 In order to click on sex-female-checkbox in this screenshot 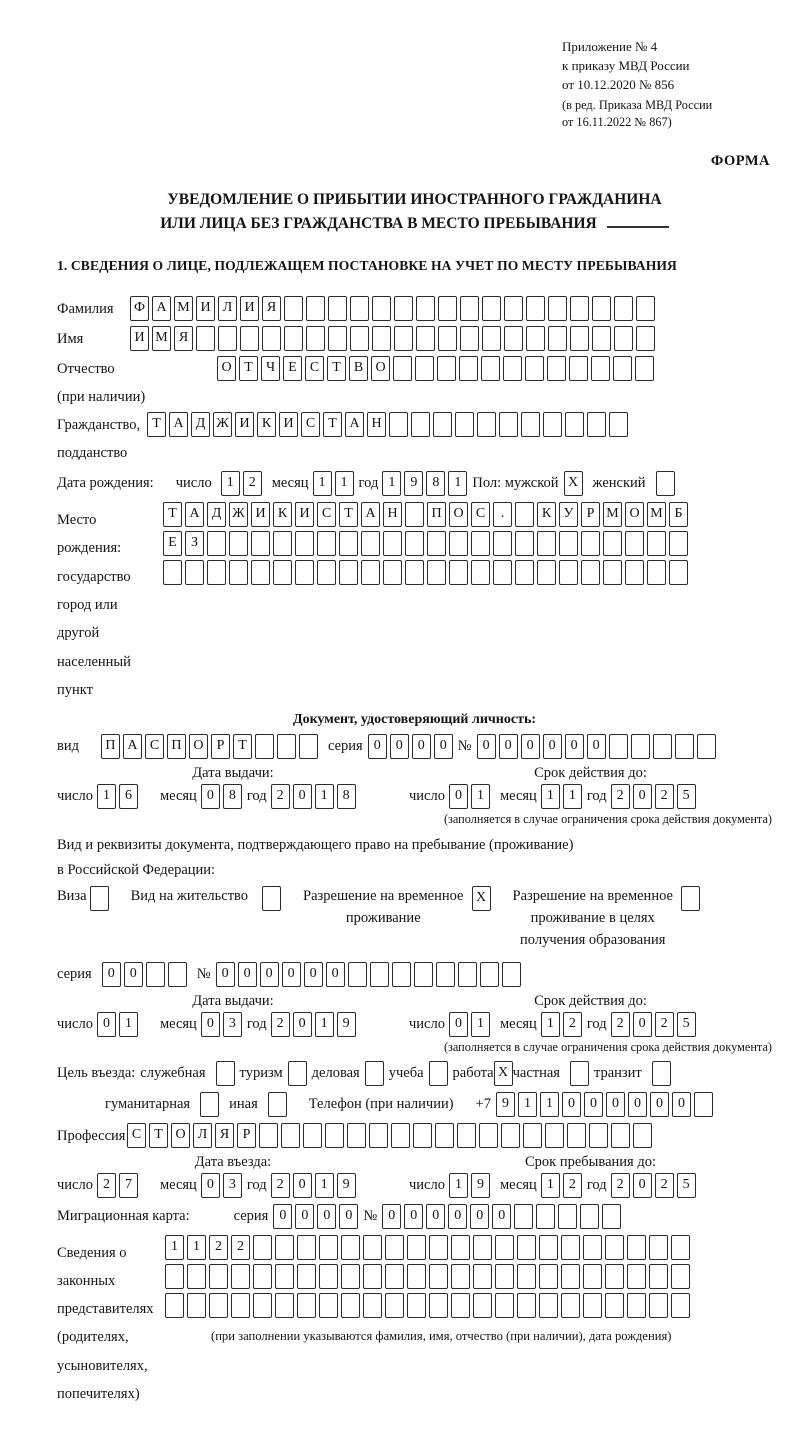, I will do `click(665, 484)`.